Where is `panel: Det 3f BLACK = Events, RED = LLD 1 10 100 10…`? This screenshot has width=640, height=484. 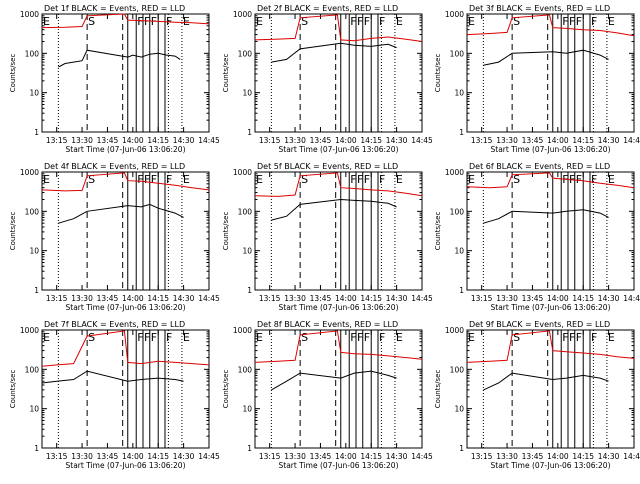 panel: Det 3f BLACK = Events, RED = LLD 1 10 100 10… is located at coordinates (537, 79).